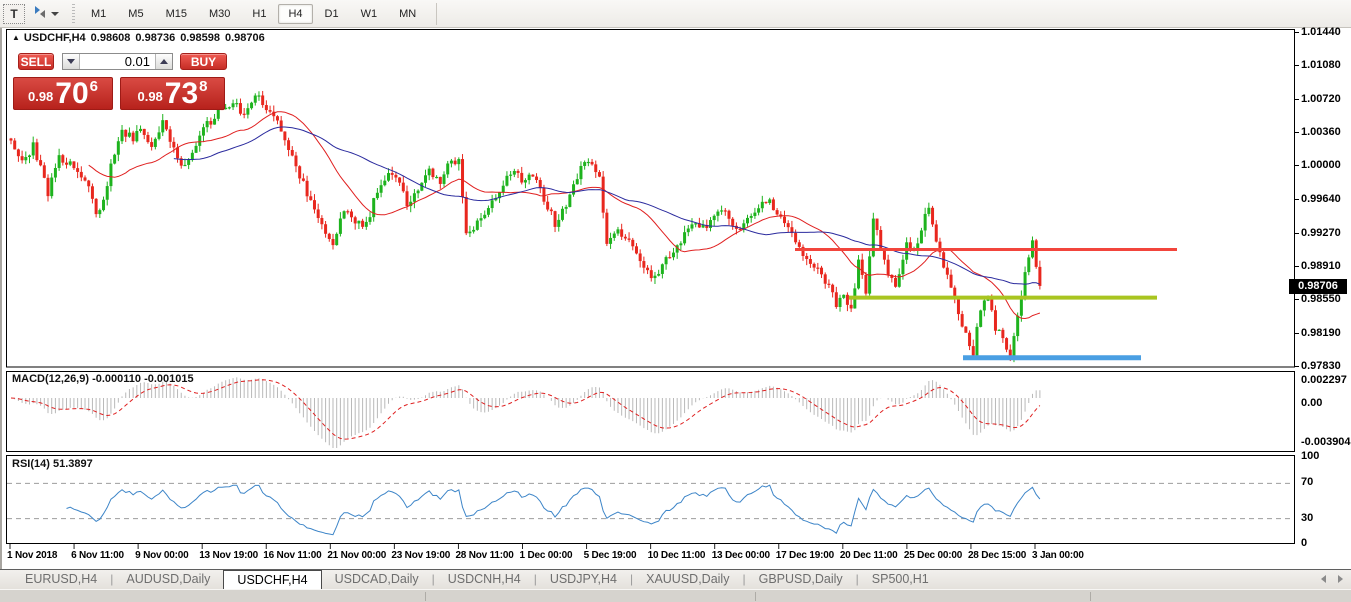 The height and width of the screenshot is (602, 1351). I want to click on volume-increase-button, so click(163, 61).